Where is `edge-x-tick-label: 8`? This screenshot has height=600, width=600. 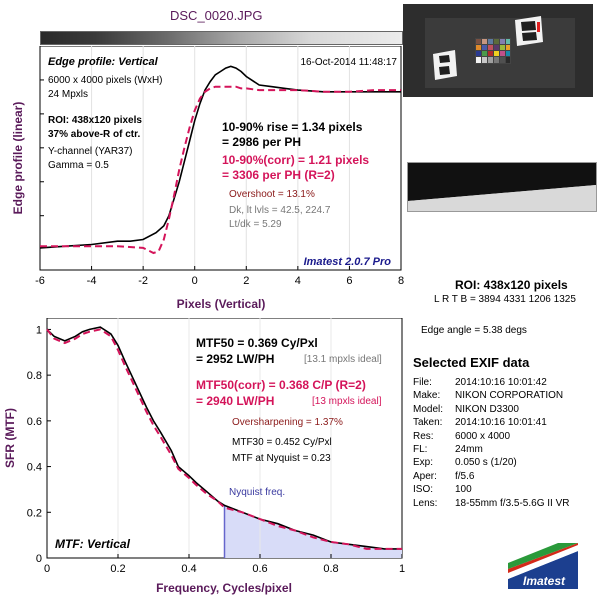
edge-x-tick-label: 8 is located at coordinates (401, 281).